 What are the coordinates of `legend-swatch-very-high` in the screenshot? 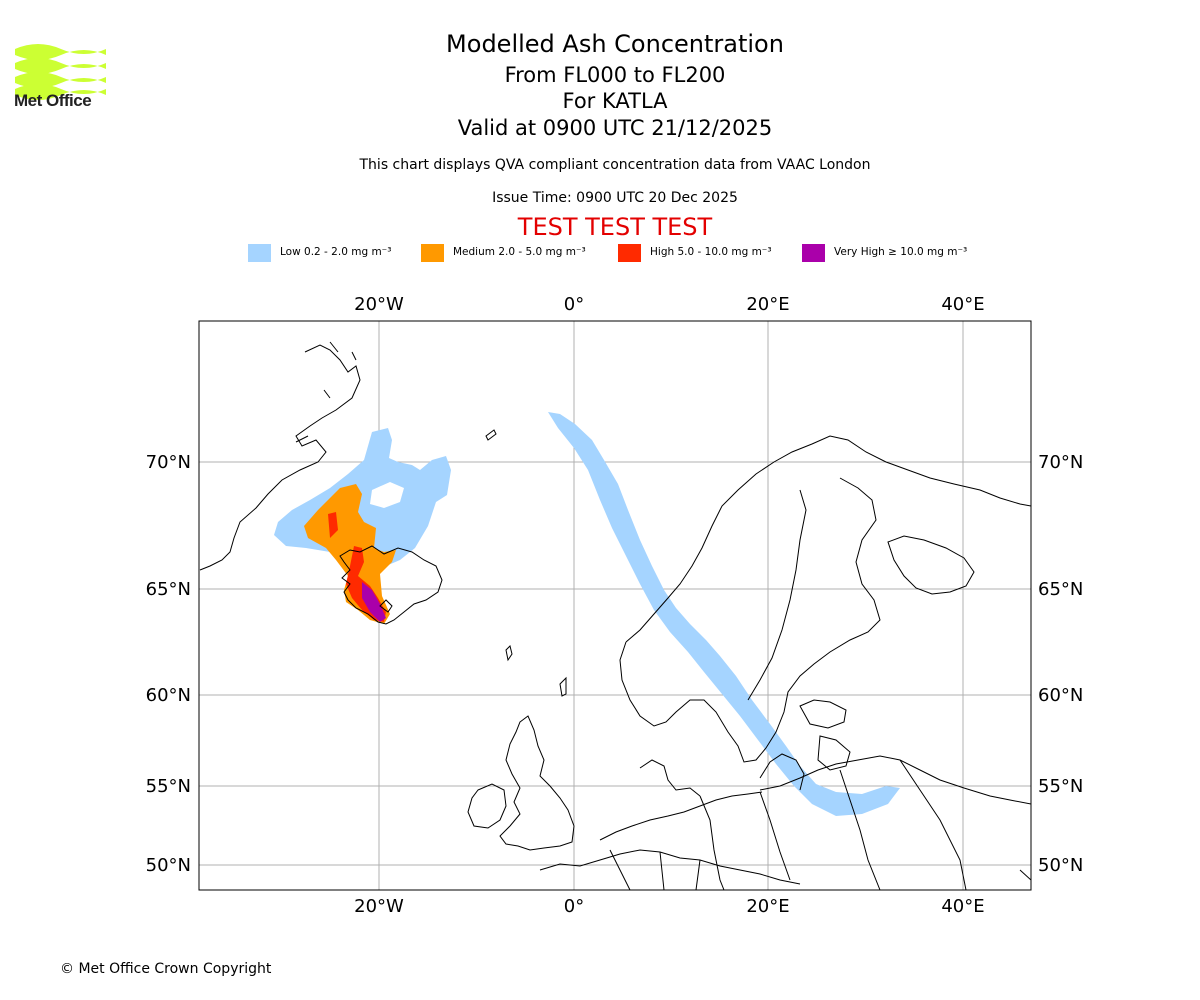 It's located at (813, 253).